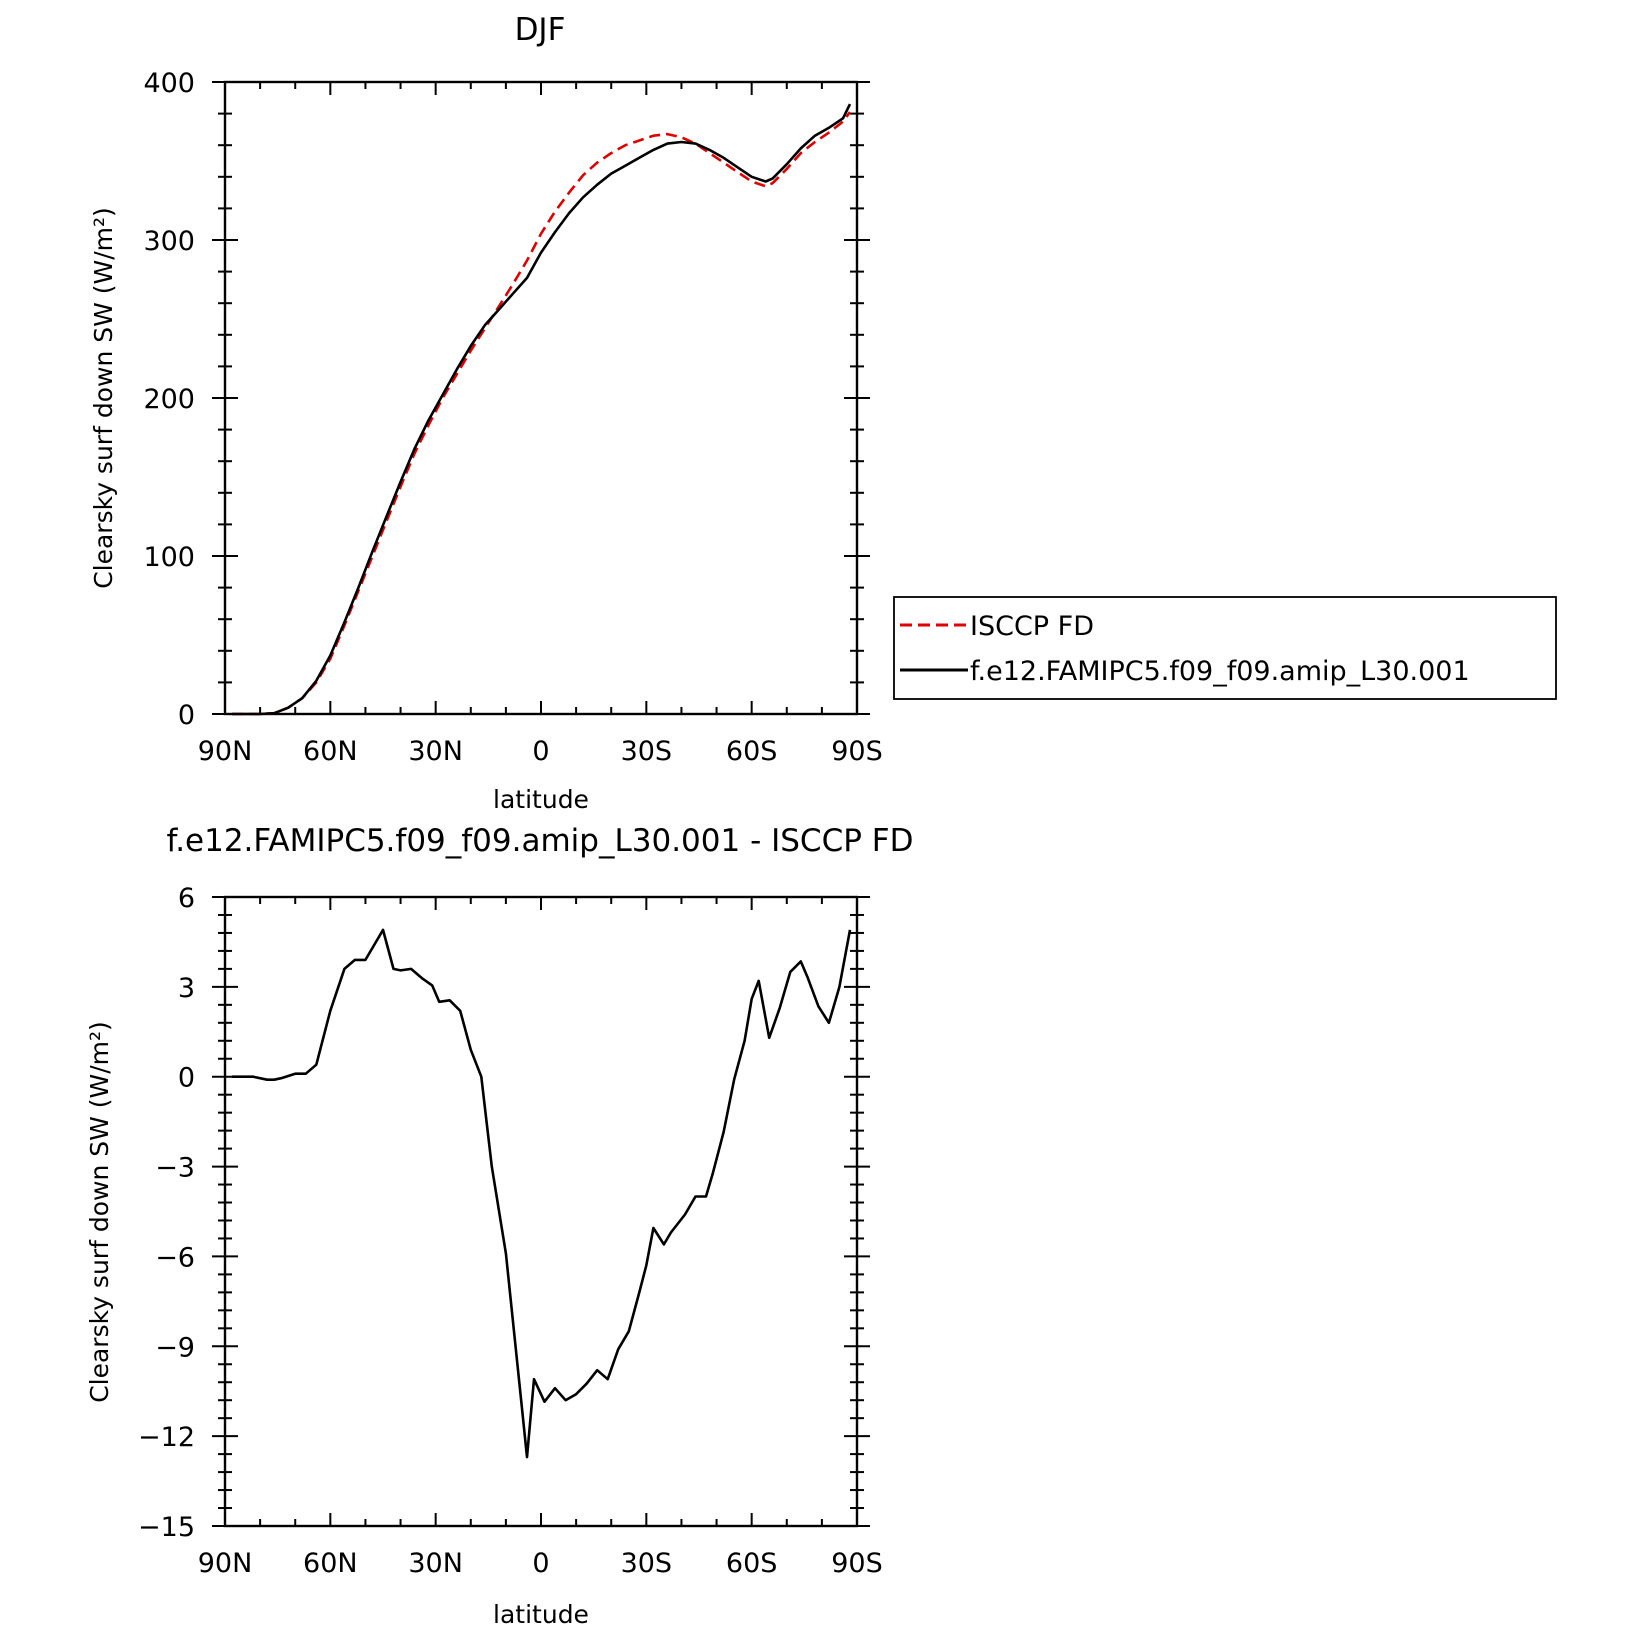  What do you see at coordinates (169, 83) in the screenshot?
I see `y-tick-label: 400` at bounding box center [169, 83].